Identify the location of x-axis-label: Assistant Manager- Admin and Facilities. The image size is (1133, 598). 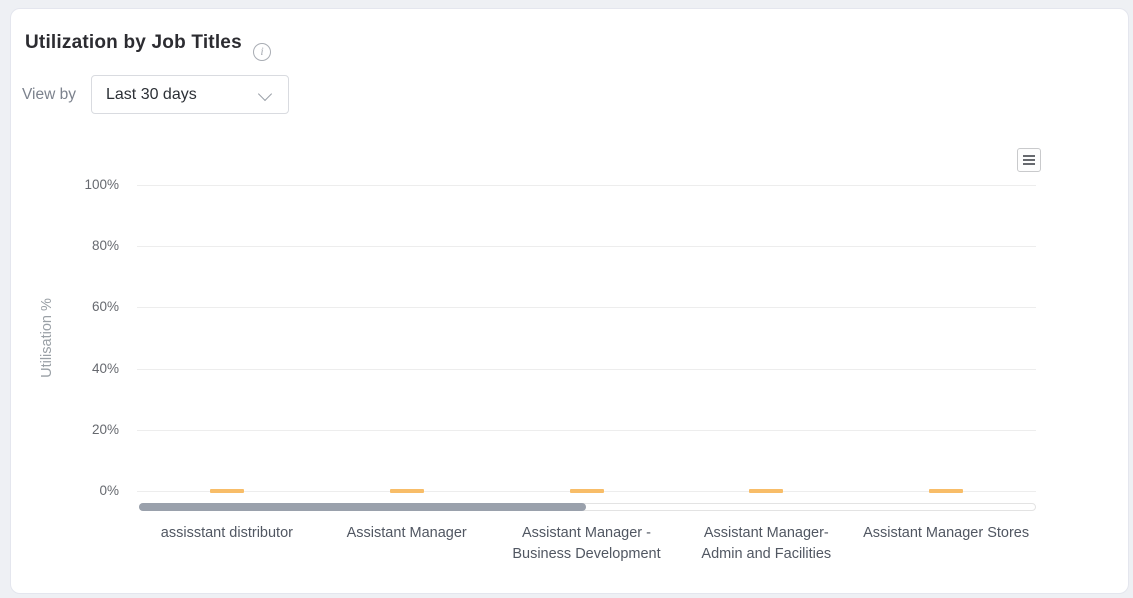
(766, 543).